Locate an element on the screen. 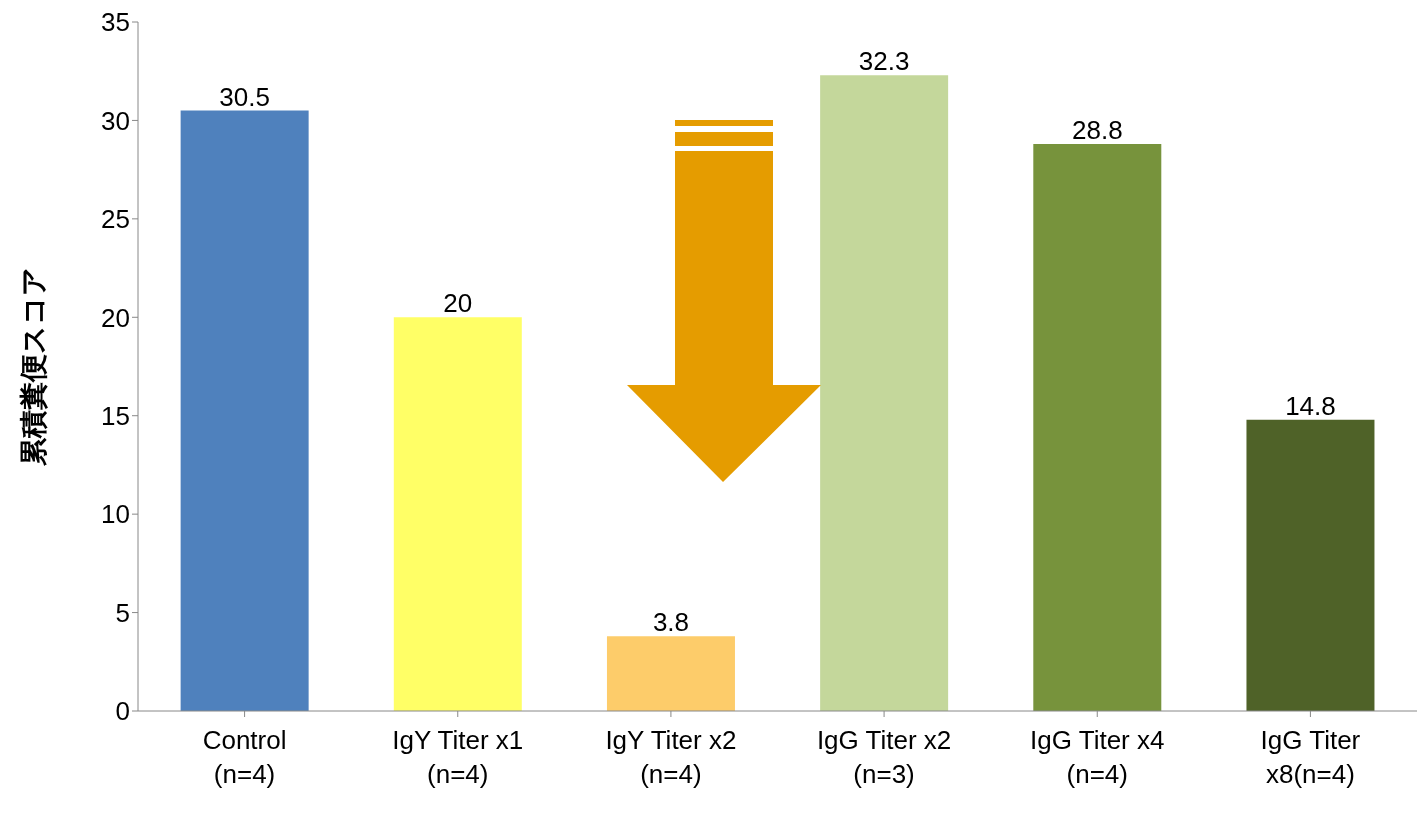 This screenshot has width=1425, height=829. y-tick-label: 10 is located at coordinates (115, 514).